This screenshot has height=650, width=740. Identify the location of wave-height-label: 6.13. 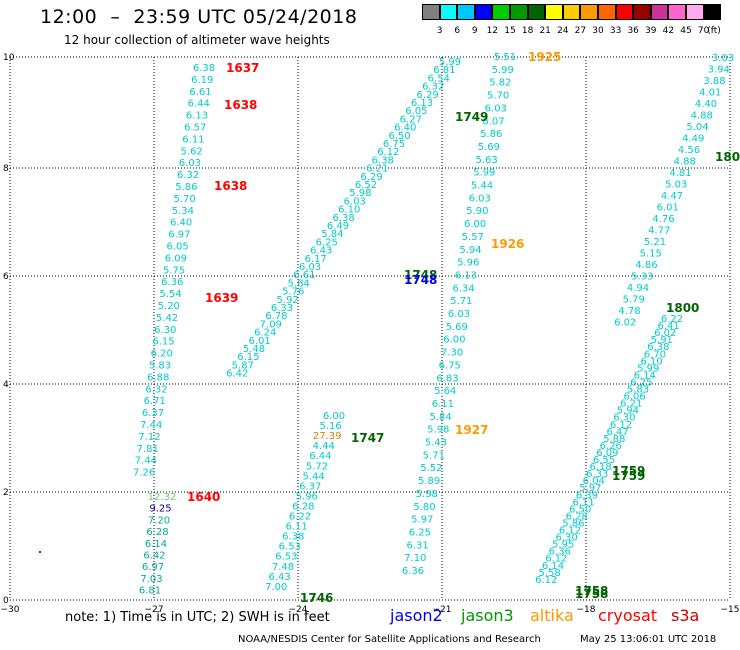
(422, 103).